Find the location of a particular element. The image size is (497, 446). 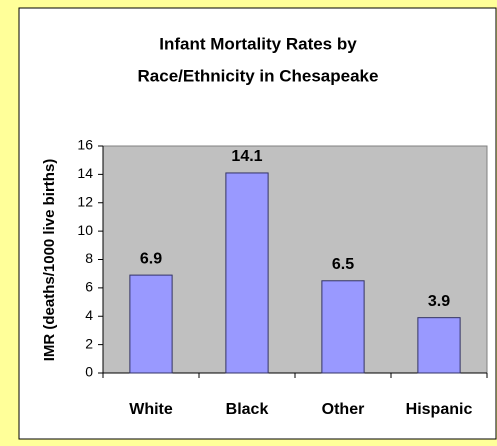

y-axis-label: IMR (deaths/1000 live births) is located at coordinates (49, 260).